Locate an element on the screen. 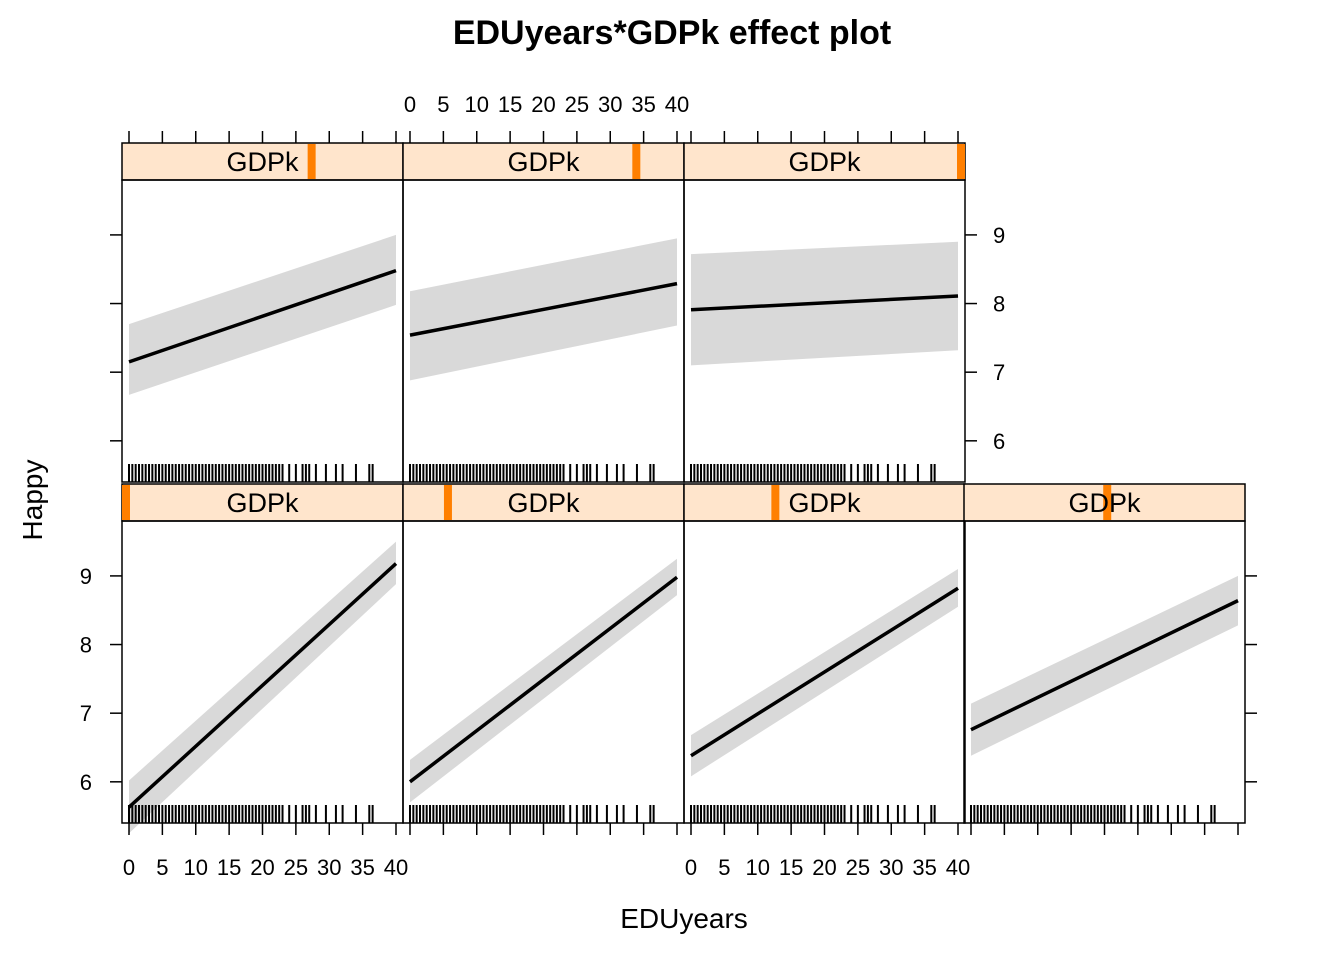 Image resolution: width=1344 pixels, height=960 pixels. panel-7: GDPk 6 7 8 9 is located at coordinates (844, 307).